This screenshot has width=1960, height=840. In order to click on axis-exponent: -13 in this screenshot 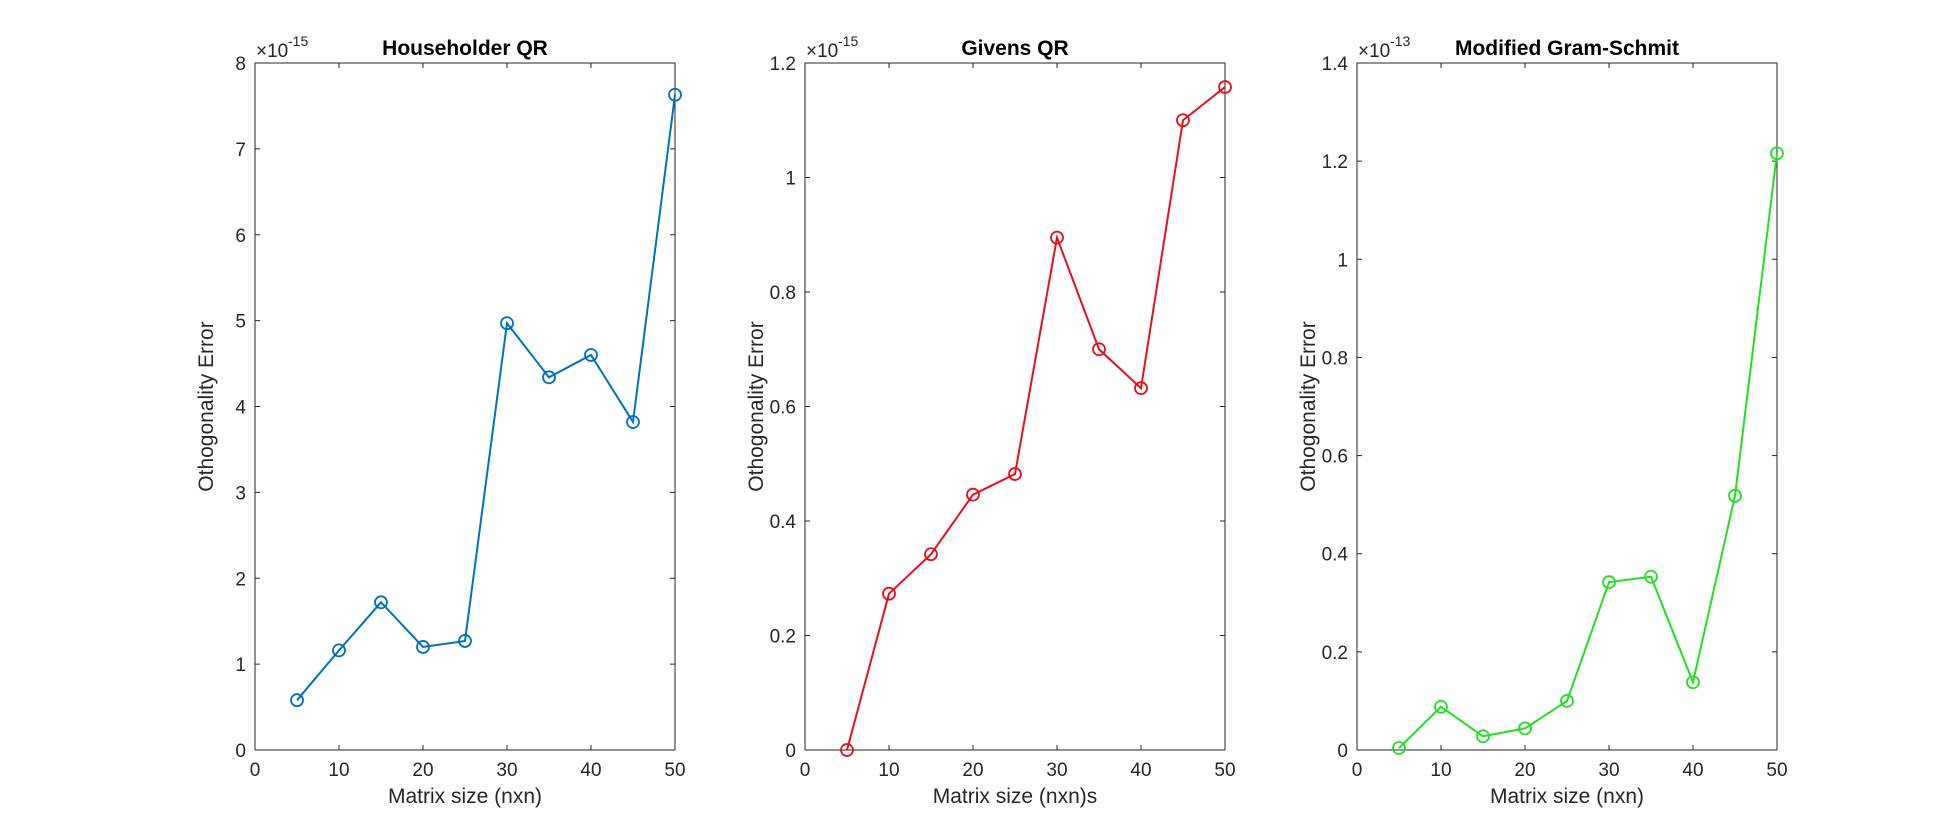, I will do `click(1400, 41)`.